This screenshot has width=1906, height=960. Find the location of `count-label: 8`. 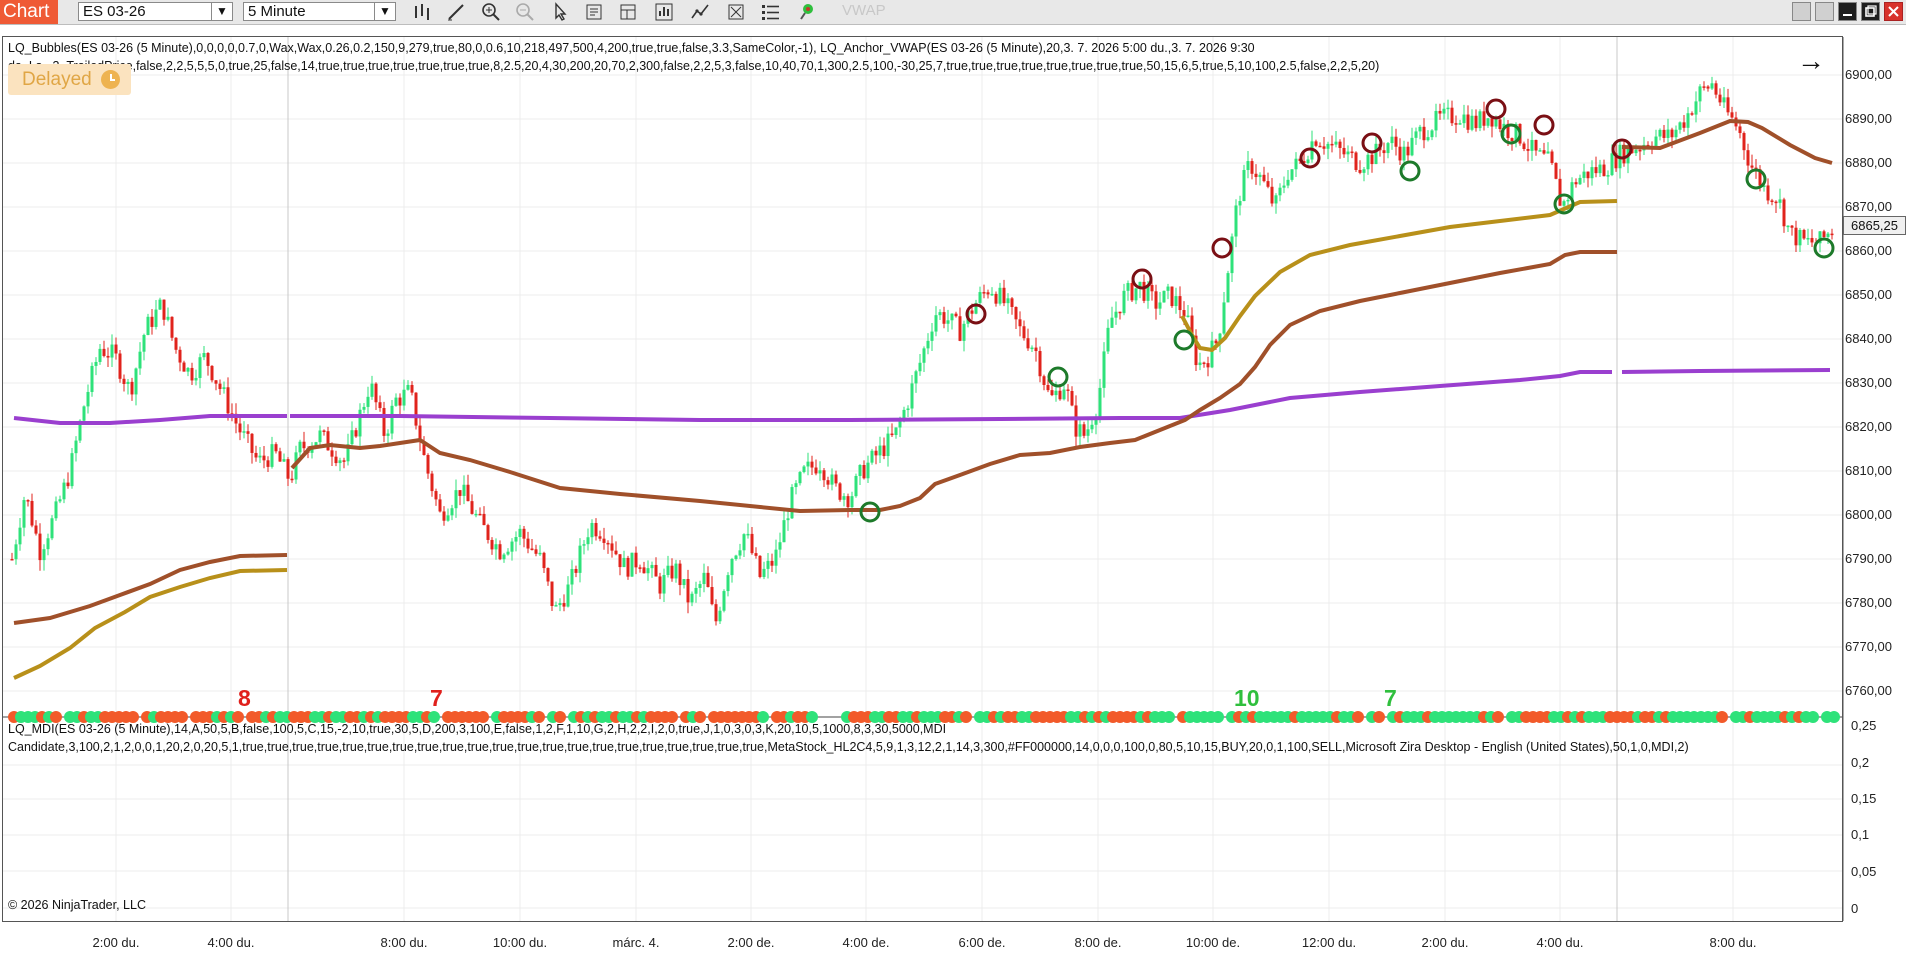

count-label: 8 is located at coordinates (244, 698).